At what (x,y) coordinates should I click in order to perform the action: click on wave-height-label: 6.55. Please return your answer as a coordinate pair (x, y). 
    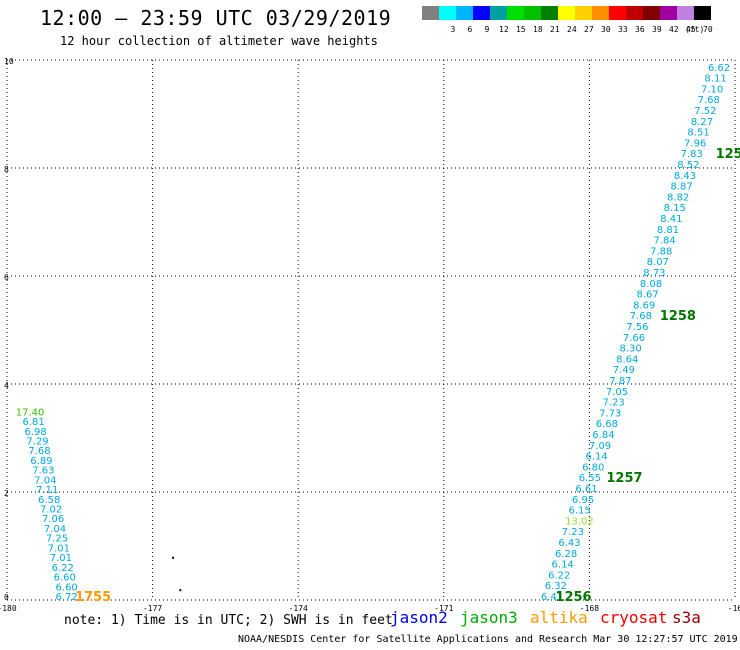
    Looking at the image, I should click on (590, 478).